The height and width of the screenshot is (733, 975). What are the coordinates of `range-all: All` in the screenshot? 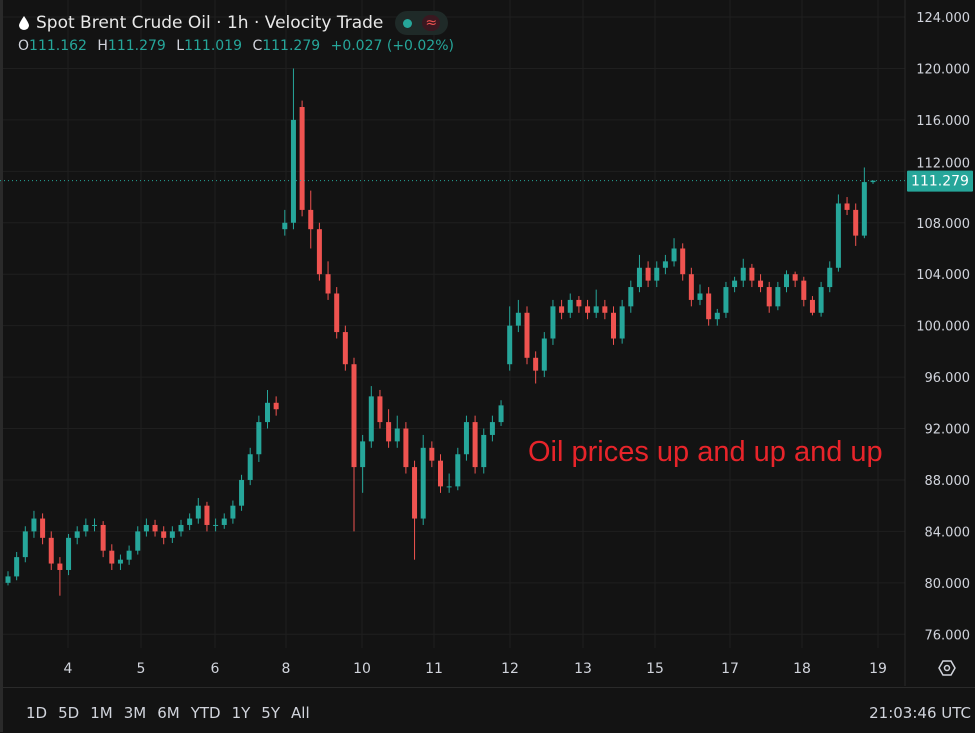 It's located at (300, 713).